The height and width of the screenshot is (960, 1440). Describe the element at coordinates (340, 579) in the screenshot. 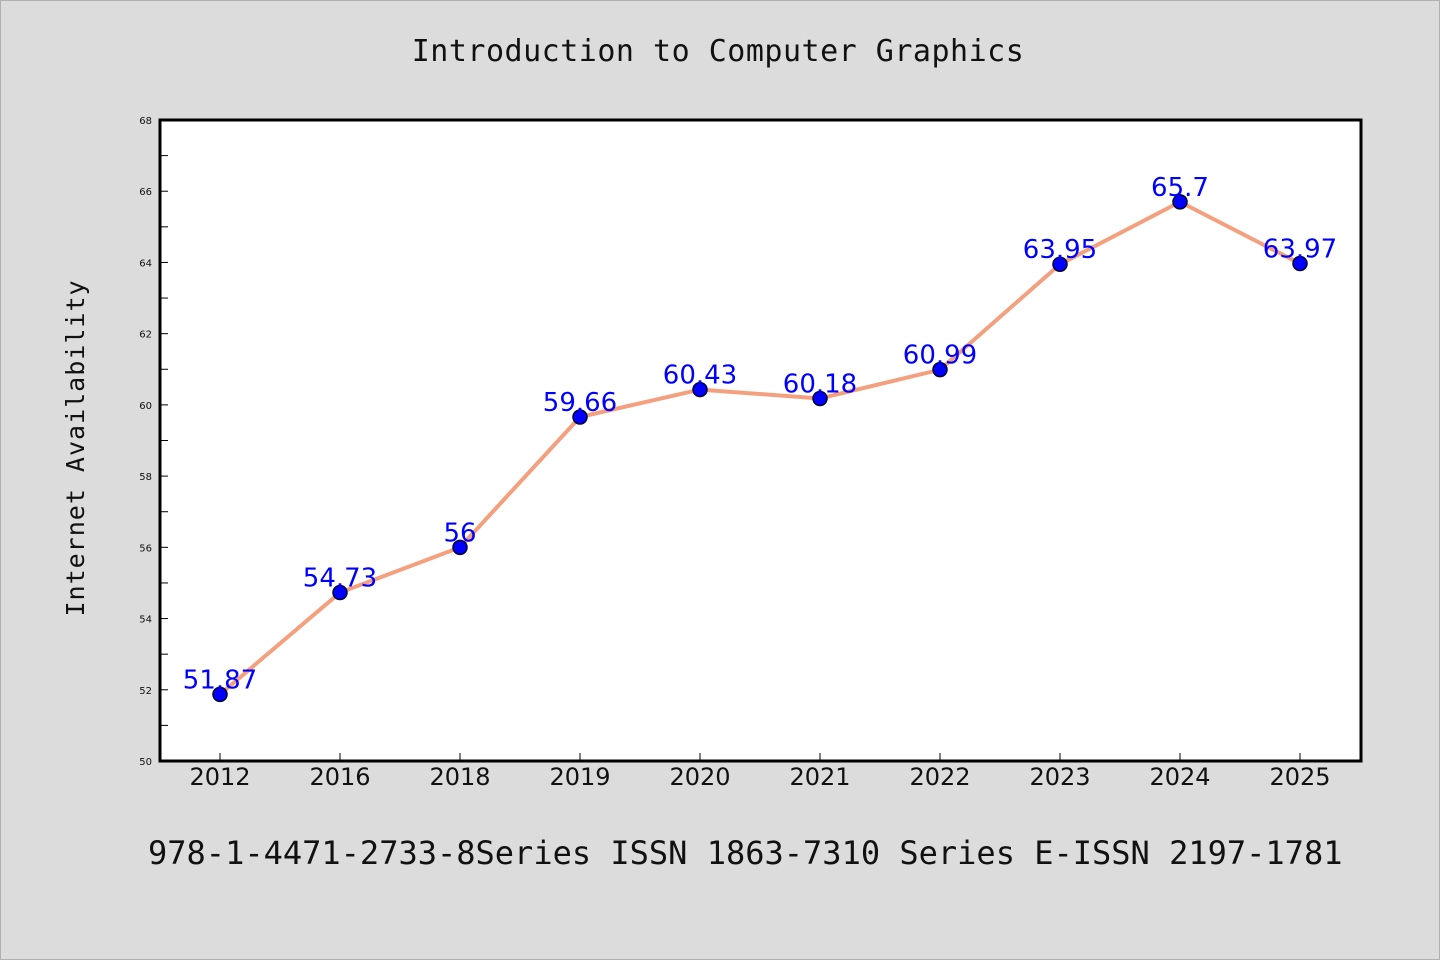

I see `data-label: 54.73` at that location.